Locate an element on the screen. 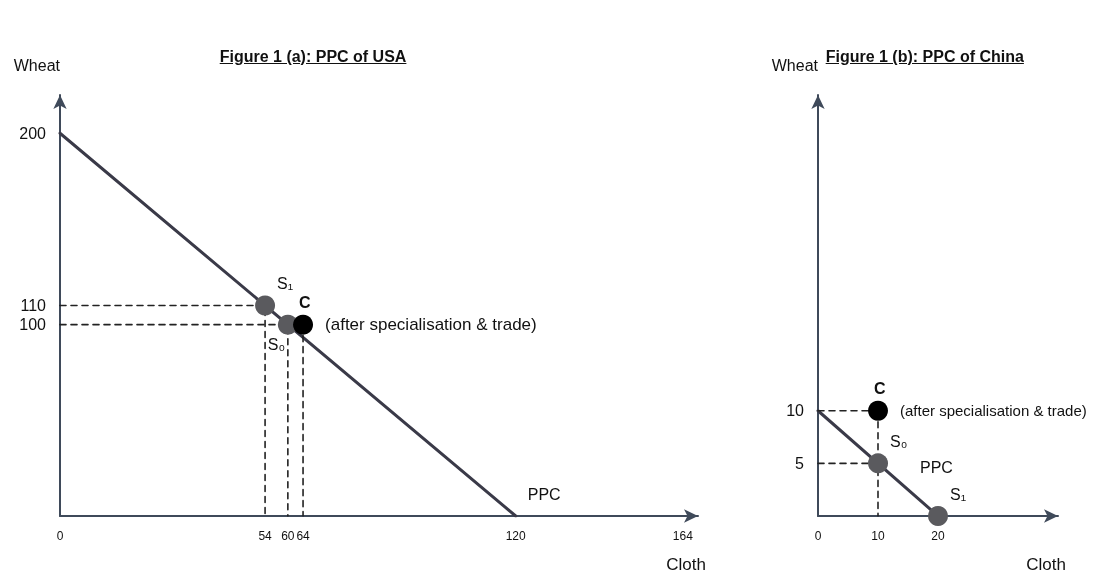 Image resolution: width=1098 pixels, height=586 pixels. chart-title: Figure 1 (a): PPC of USA is located at coordinates (313, 57).